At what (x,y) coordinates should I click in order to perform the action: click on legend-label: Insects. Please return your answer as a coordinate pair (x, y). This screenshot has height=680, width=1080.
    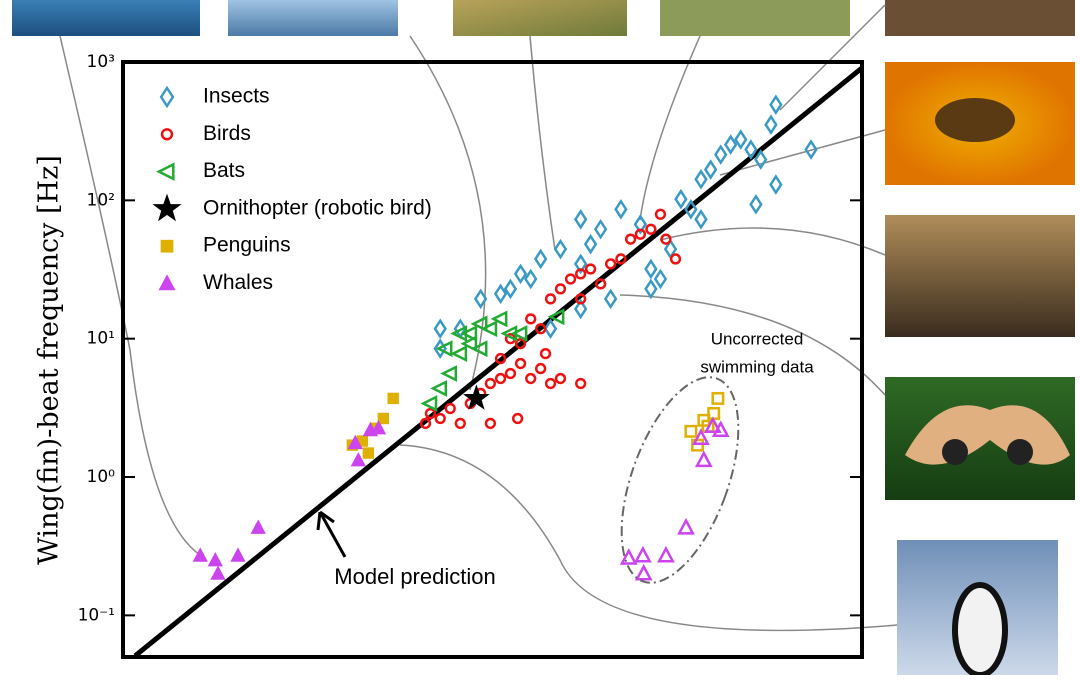
    Looking at the image, I should click on (236, 96).